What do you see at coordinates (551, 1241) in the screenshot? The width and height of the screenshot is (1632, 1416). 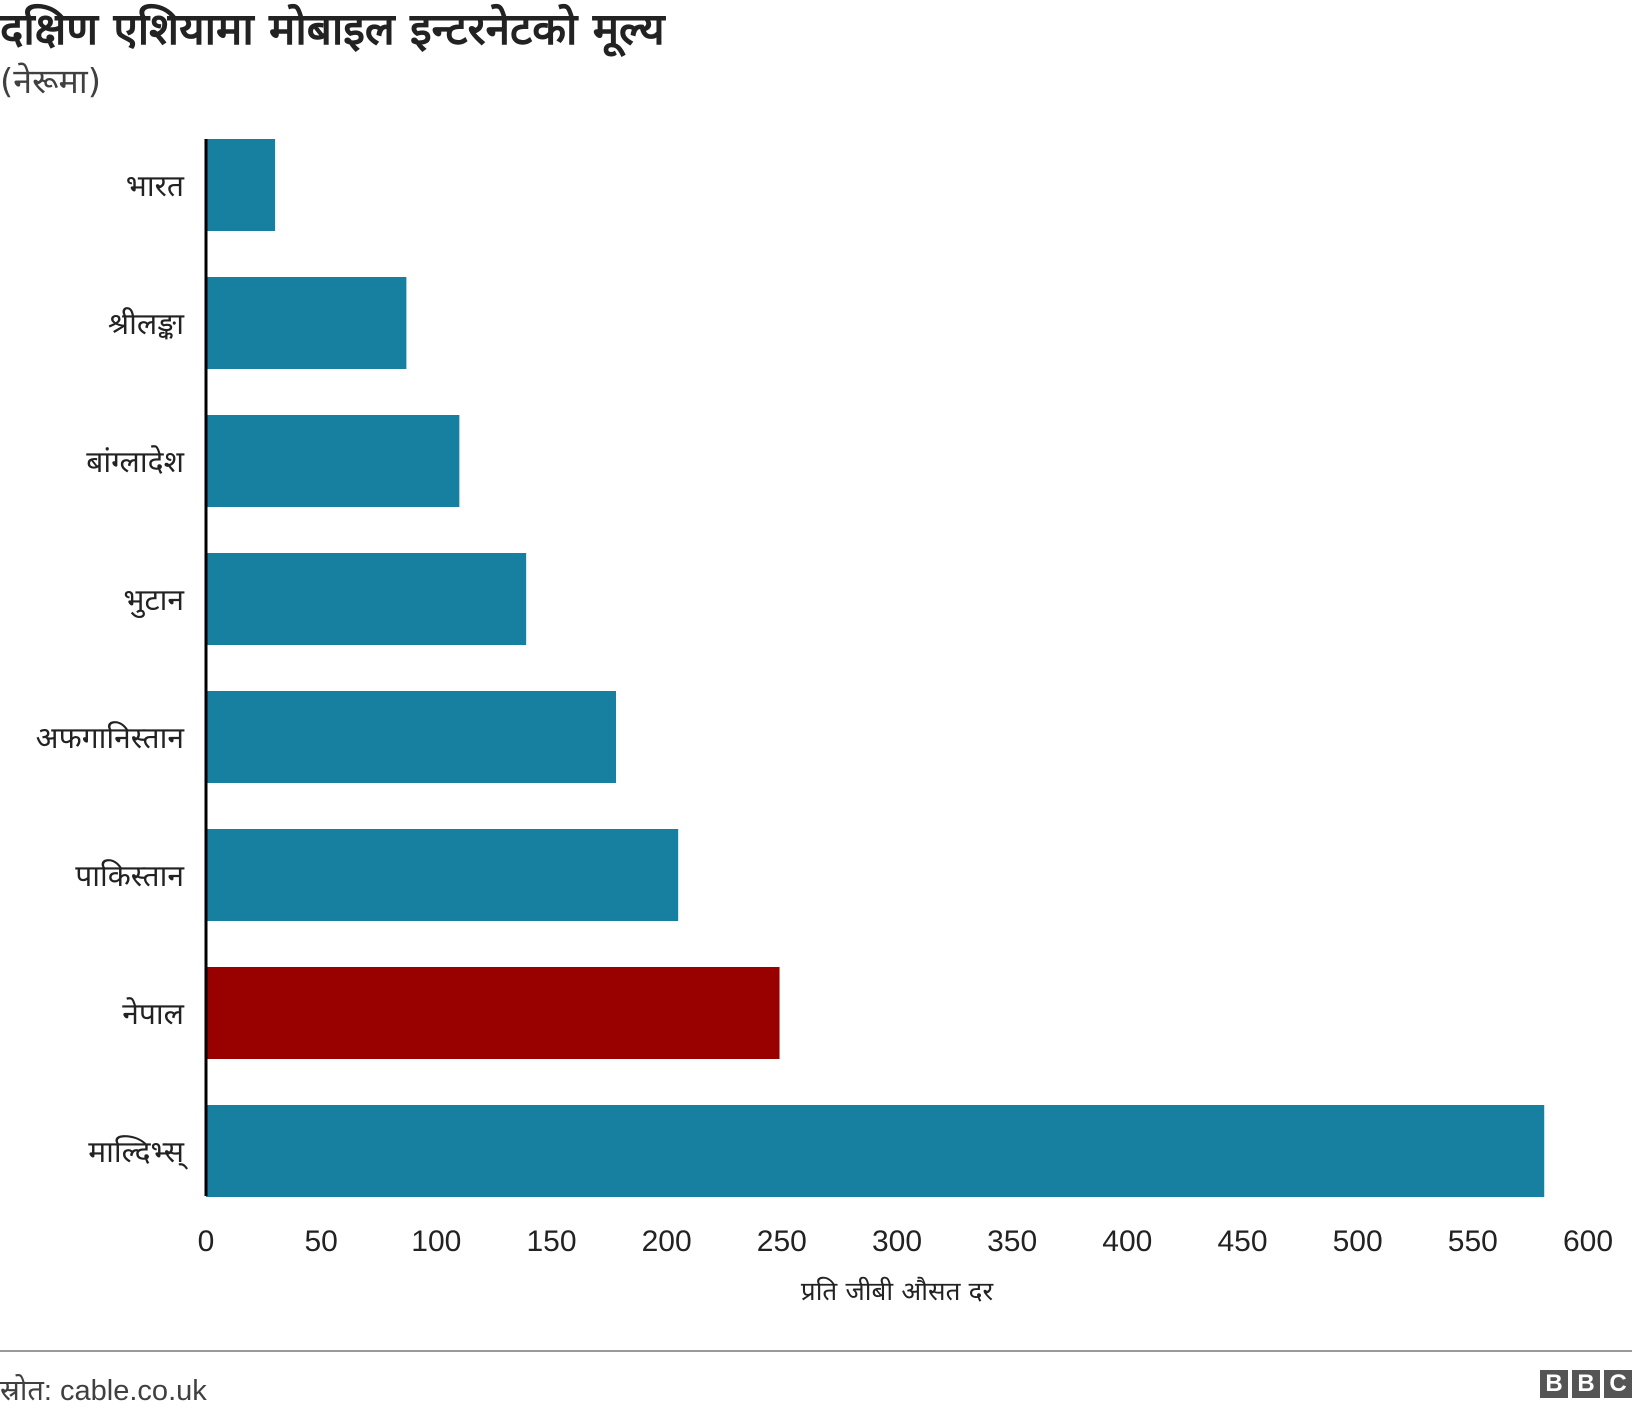 I see `x-tick-label: 150` at bounding box center [551, 1241].